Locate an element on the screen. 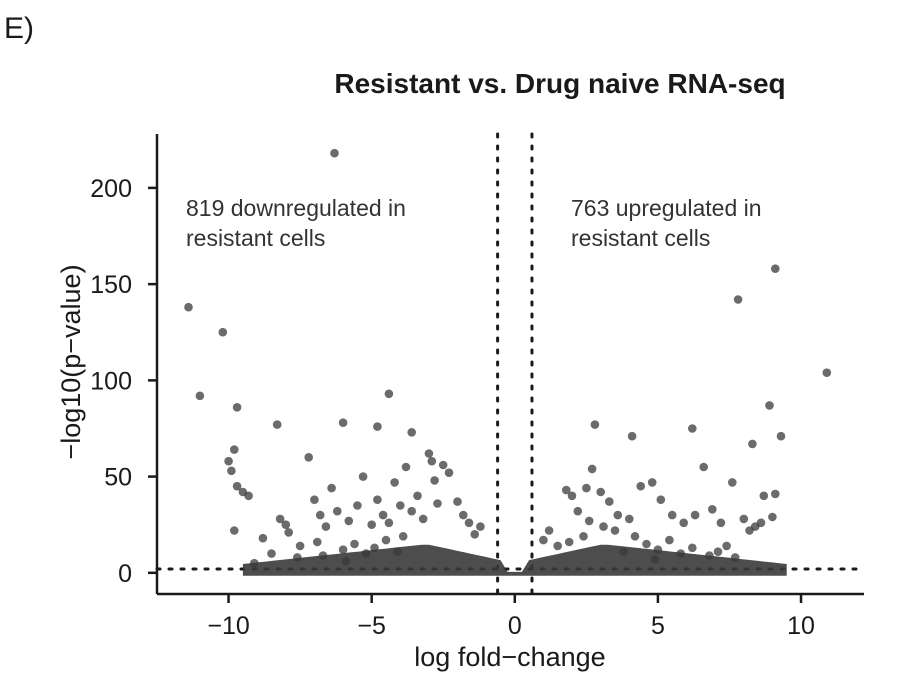 Image resolution: width=910 pixels, height=687 pixels. x-tick-label: 10 is located at coordinates (801, 626).